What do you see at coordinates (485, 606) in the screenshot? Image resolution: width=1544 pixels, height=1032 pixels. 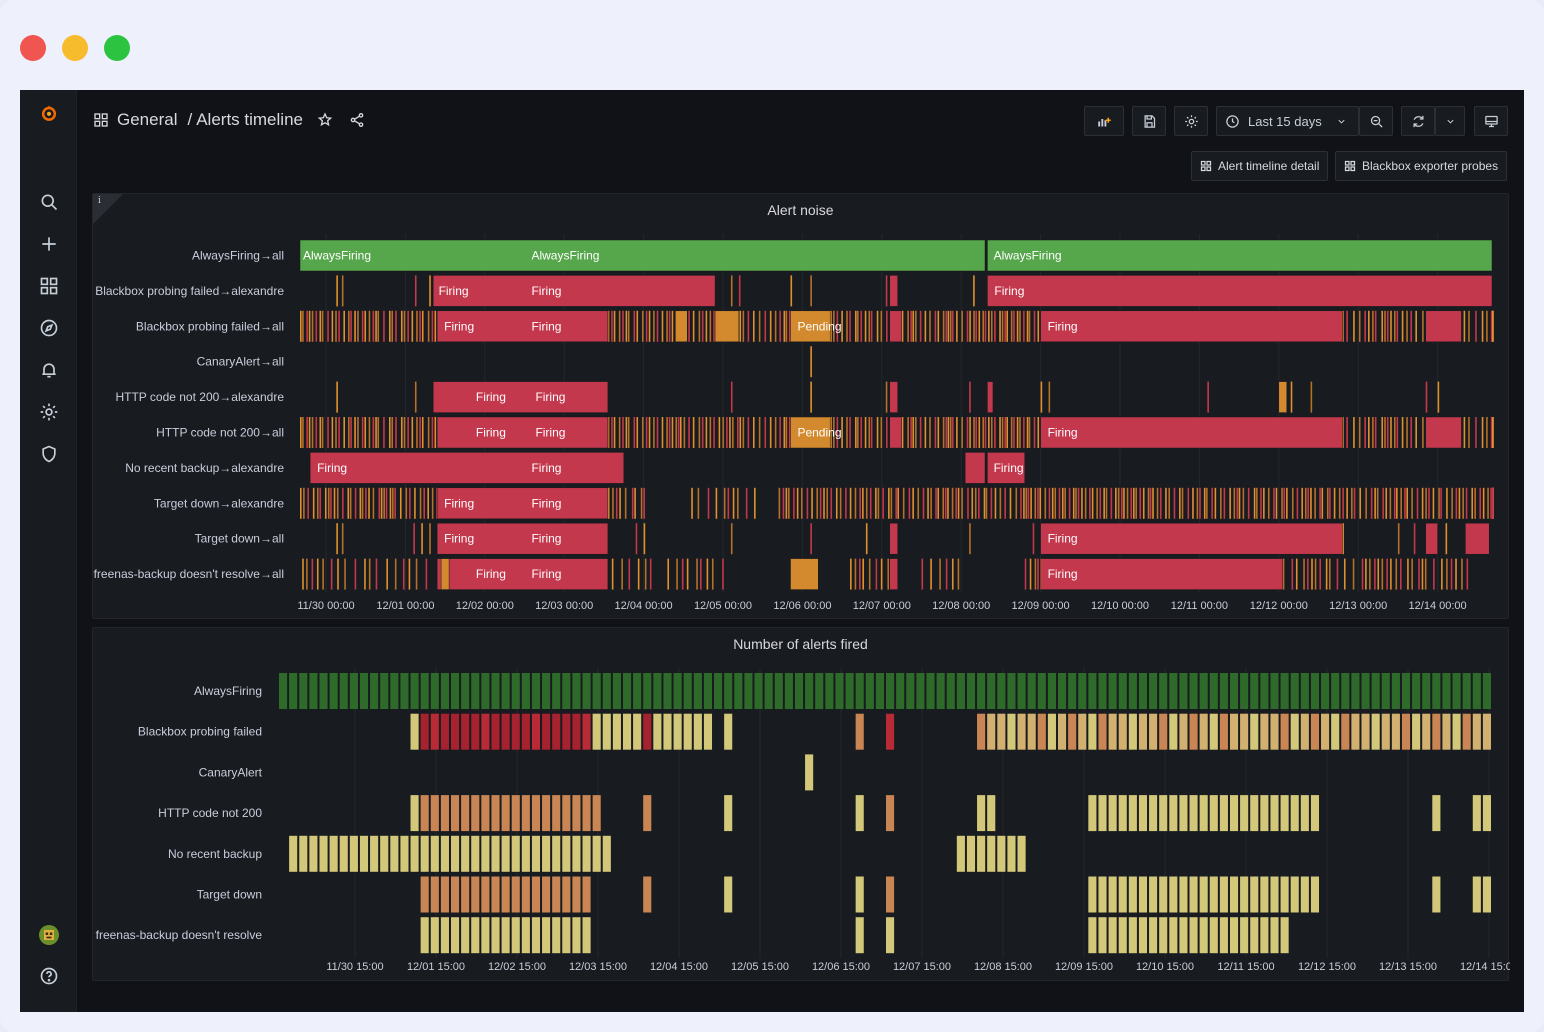 I see `x-tick-label: 12/02 00:00` at bounding box center [485, 606].